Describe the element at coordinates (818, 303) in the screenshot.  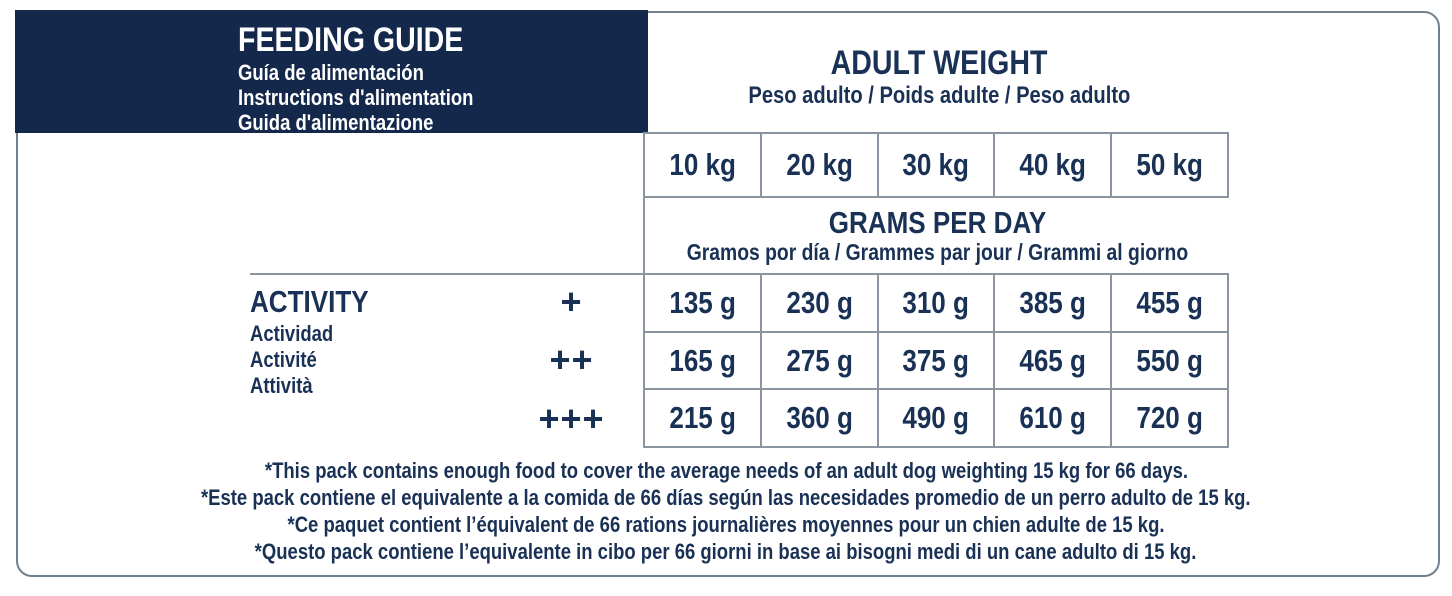
I see `grams-value-cell: 230 g` at that location.